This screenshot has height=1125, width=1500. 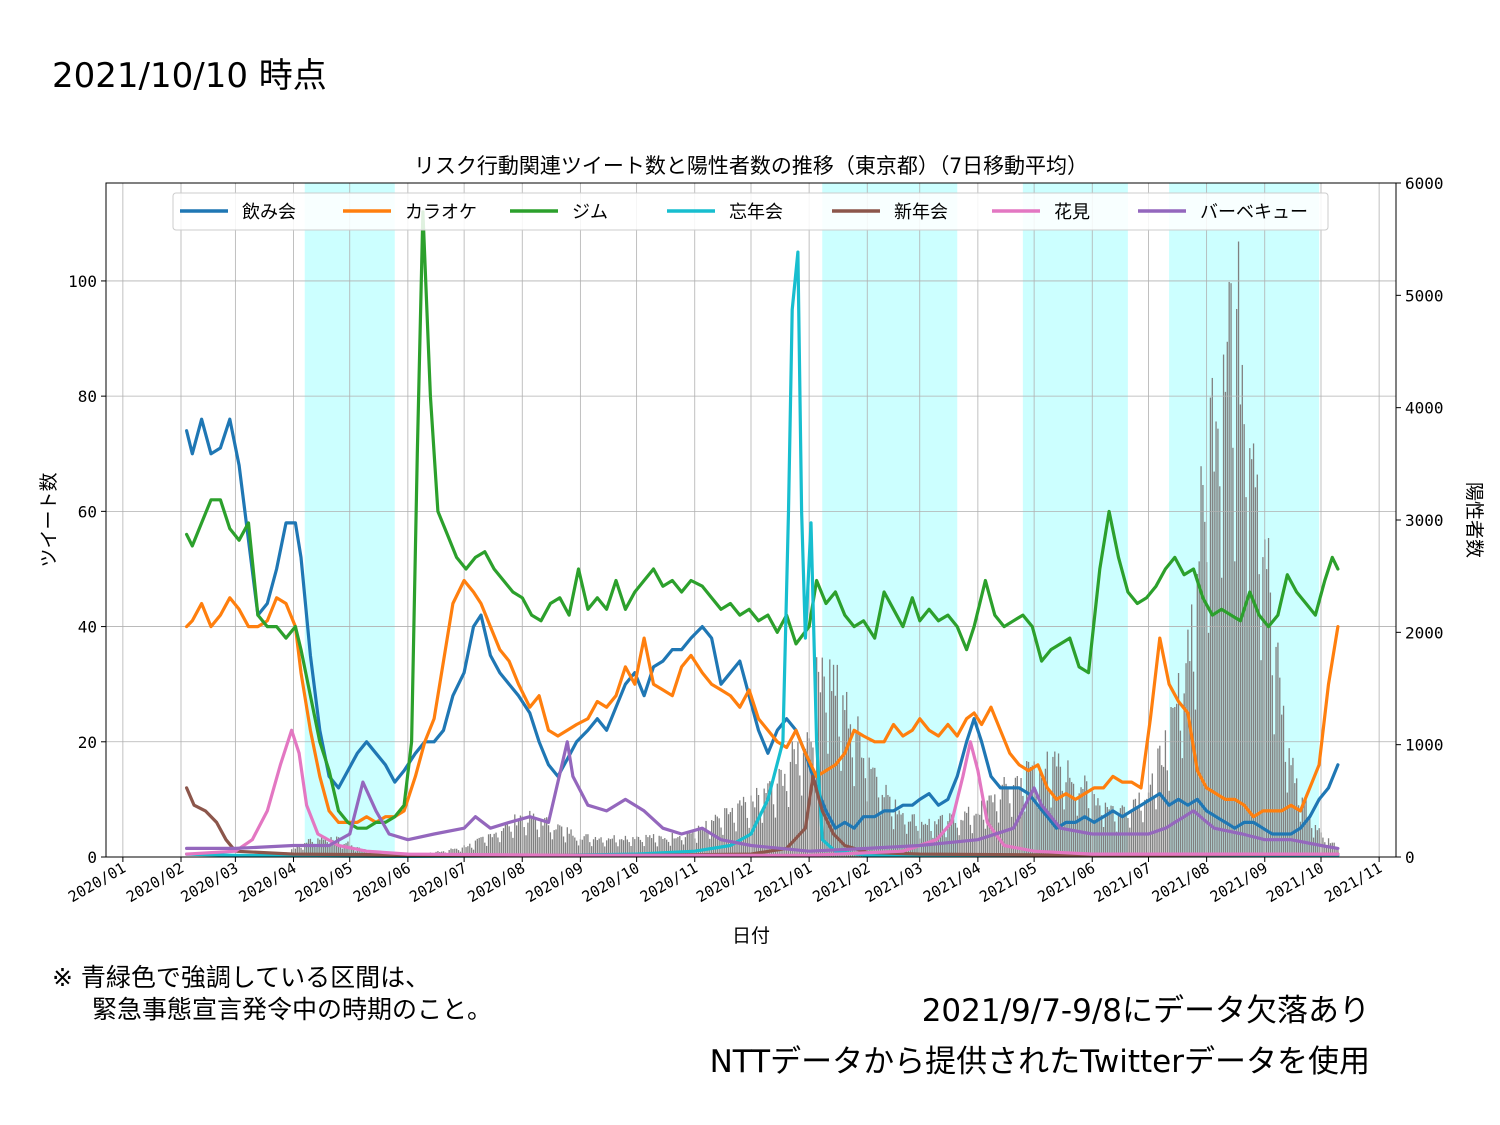 What do you see at coordinates (669, 882) in the screenshot?
I see `x-tick-label: 2020/11` at bounding box center [669, 882].